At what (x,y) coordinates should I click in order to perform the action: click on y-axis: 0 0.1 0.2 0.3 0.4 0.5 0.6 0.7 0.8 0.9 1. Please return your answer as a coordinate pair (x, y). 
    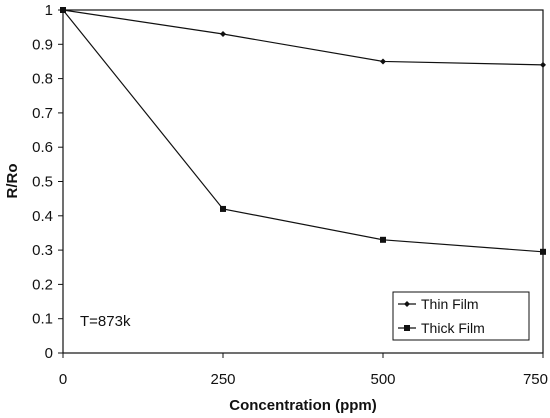
    Looking at the image, I should click on (47, 182).